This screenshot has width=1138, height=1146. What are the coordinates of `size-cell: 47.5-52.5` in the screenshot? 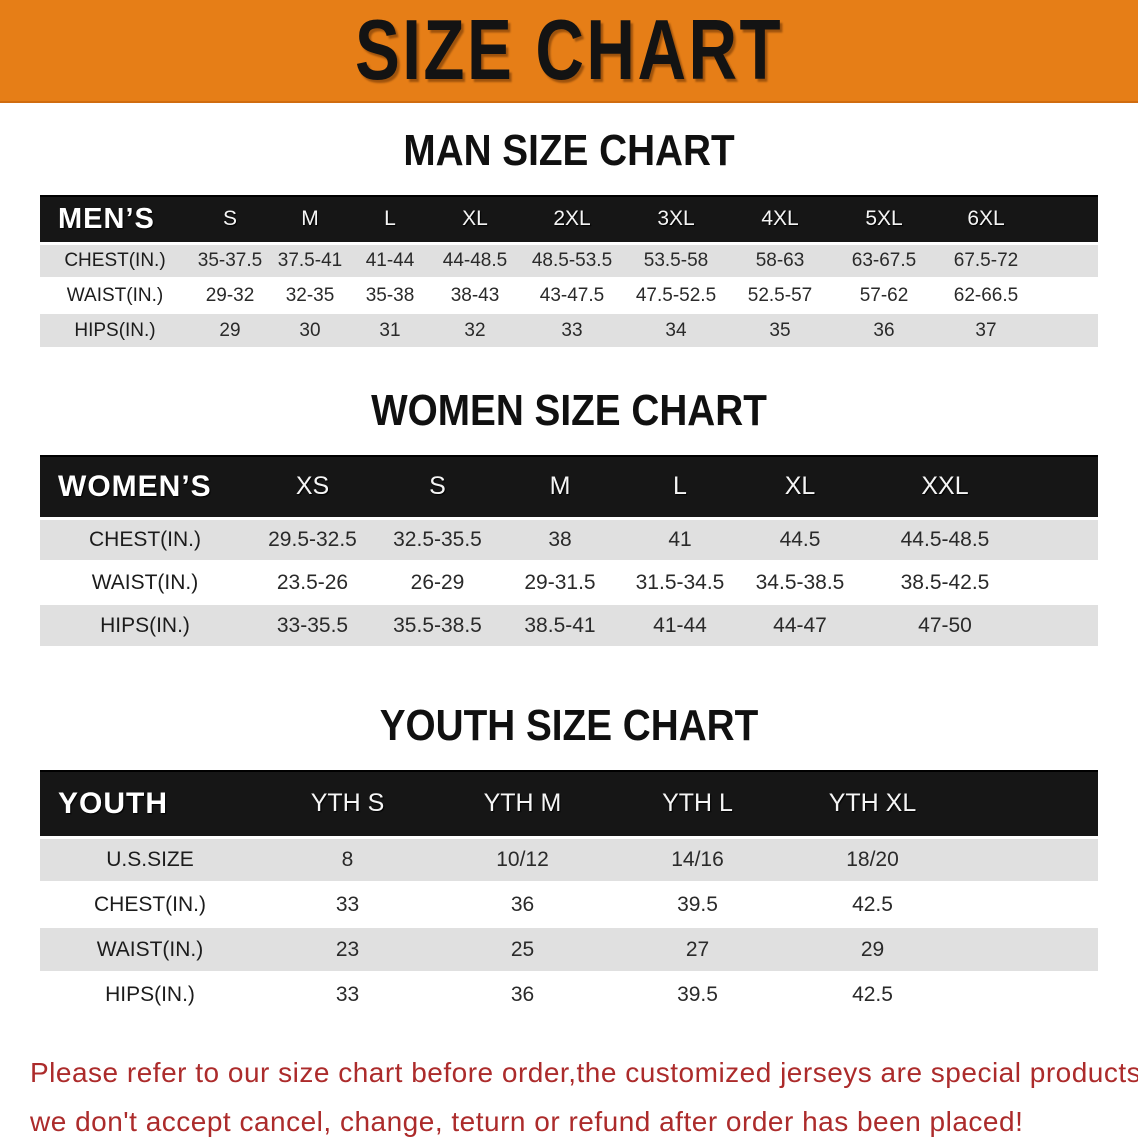 It's located at (676, 295).